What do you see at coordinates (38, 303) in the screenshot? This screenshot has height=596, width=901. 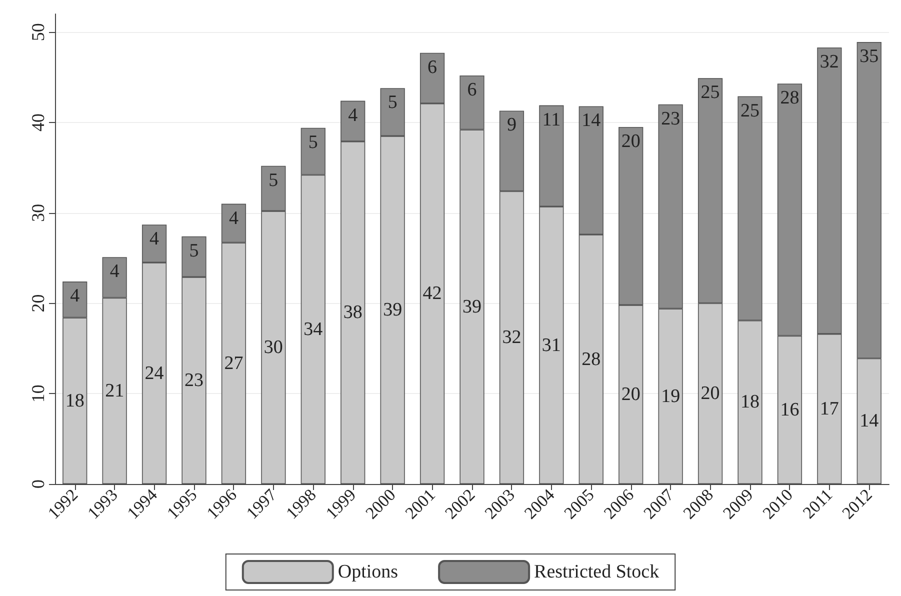 I see `y-tick-label: 20` at bounding box center [38, 303].